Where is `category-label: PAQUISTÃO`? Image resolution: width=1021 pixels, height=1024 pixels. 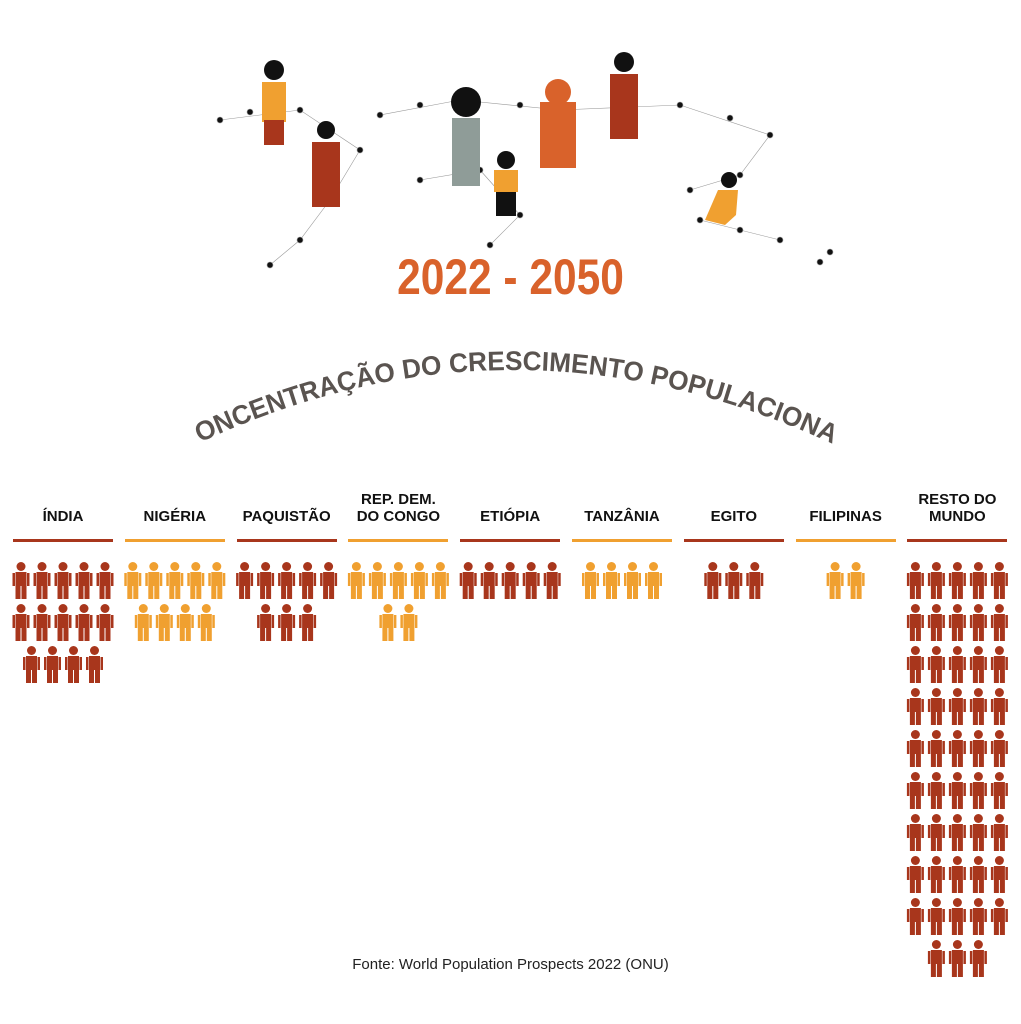 category-label: PAQUISTÃO is located at coordinates (286, 516).